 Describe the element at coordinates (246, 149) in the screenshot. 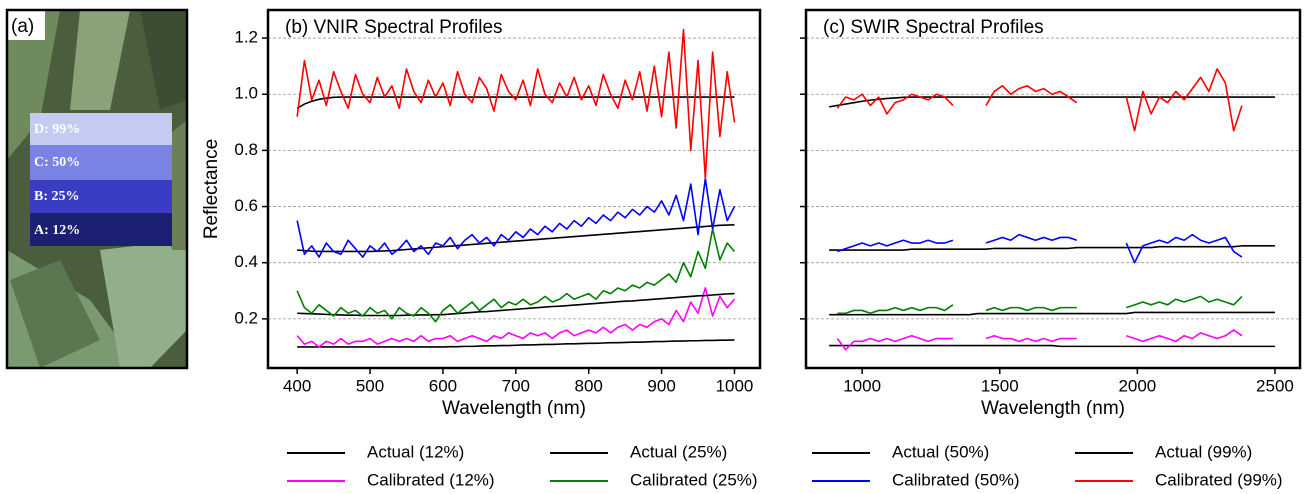

I see `y-tick-label: 0.8` at that location.